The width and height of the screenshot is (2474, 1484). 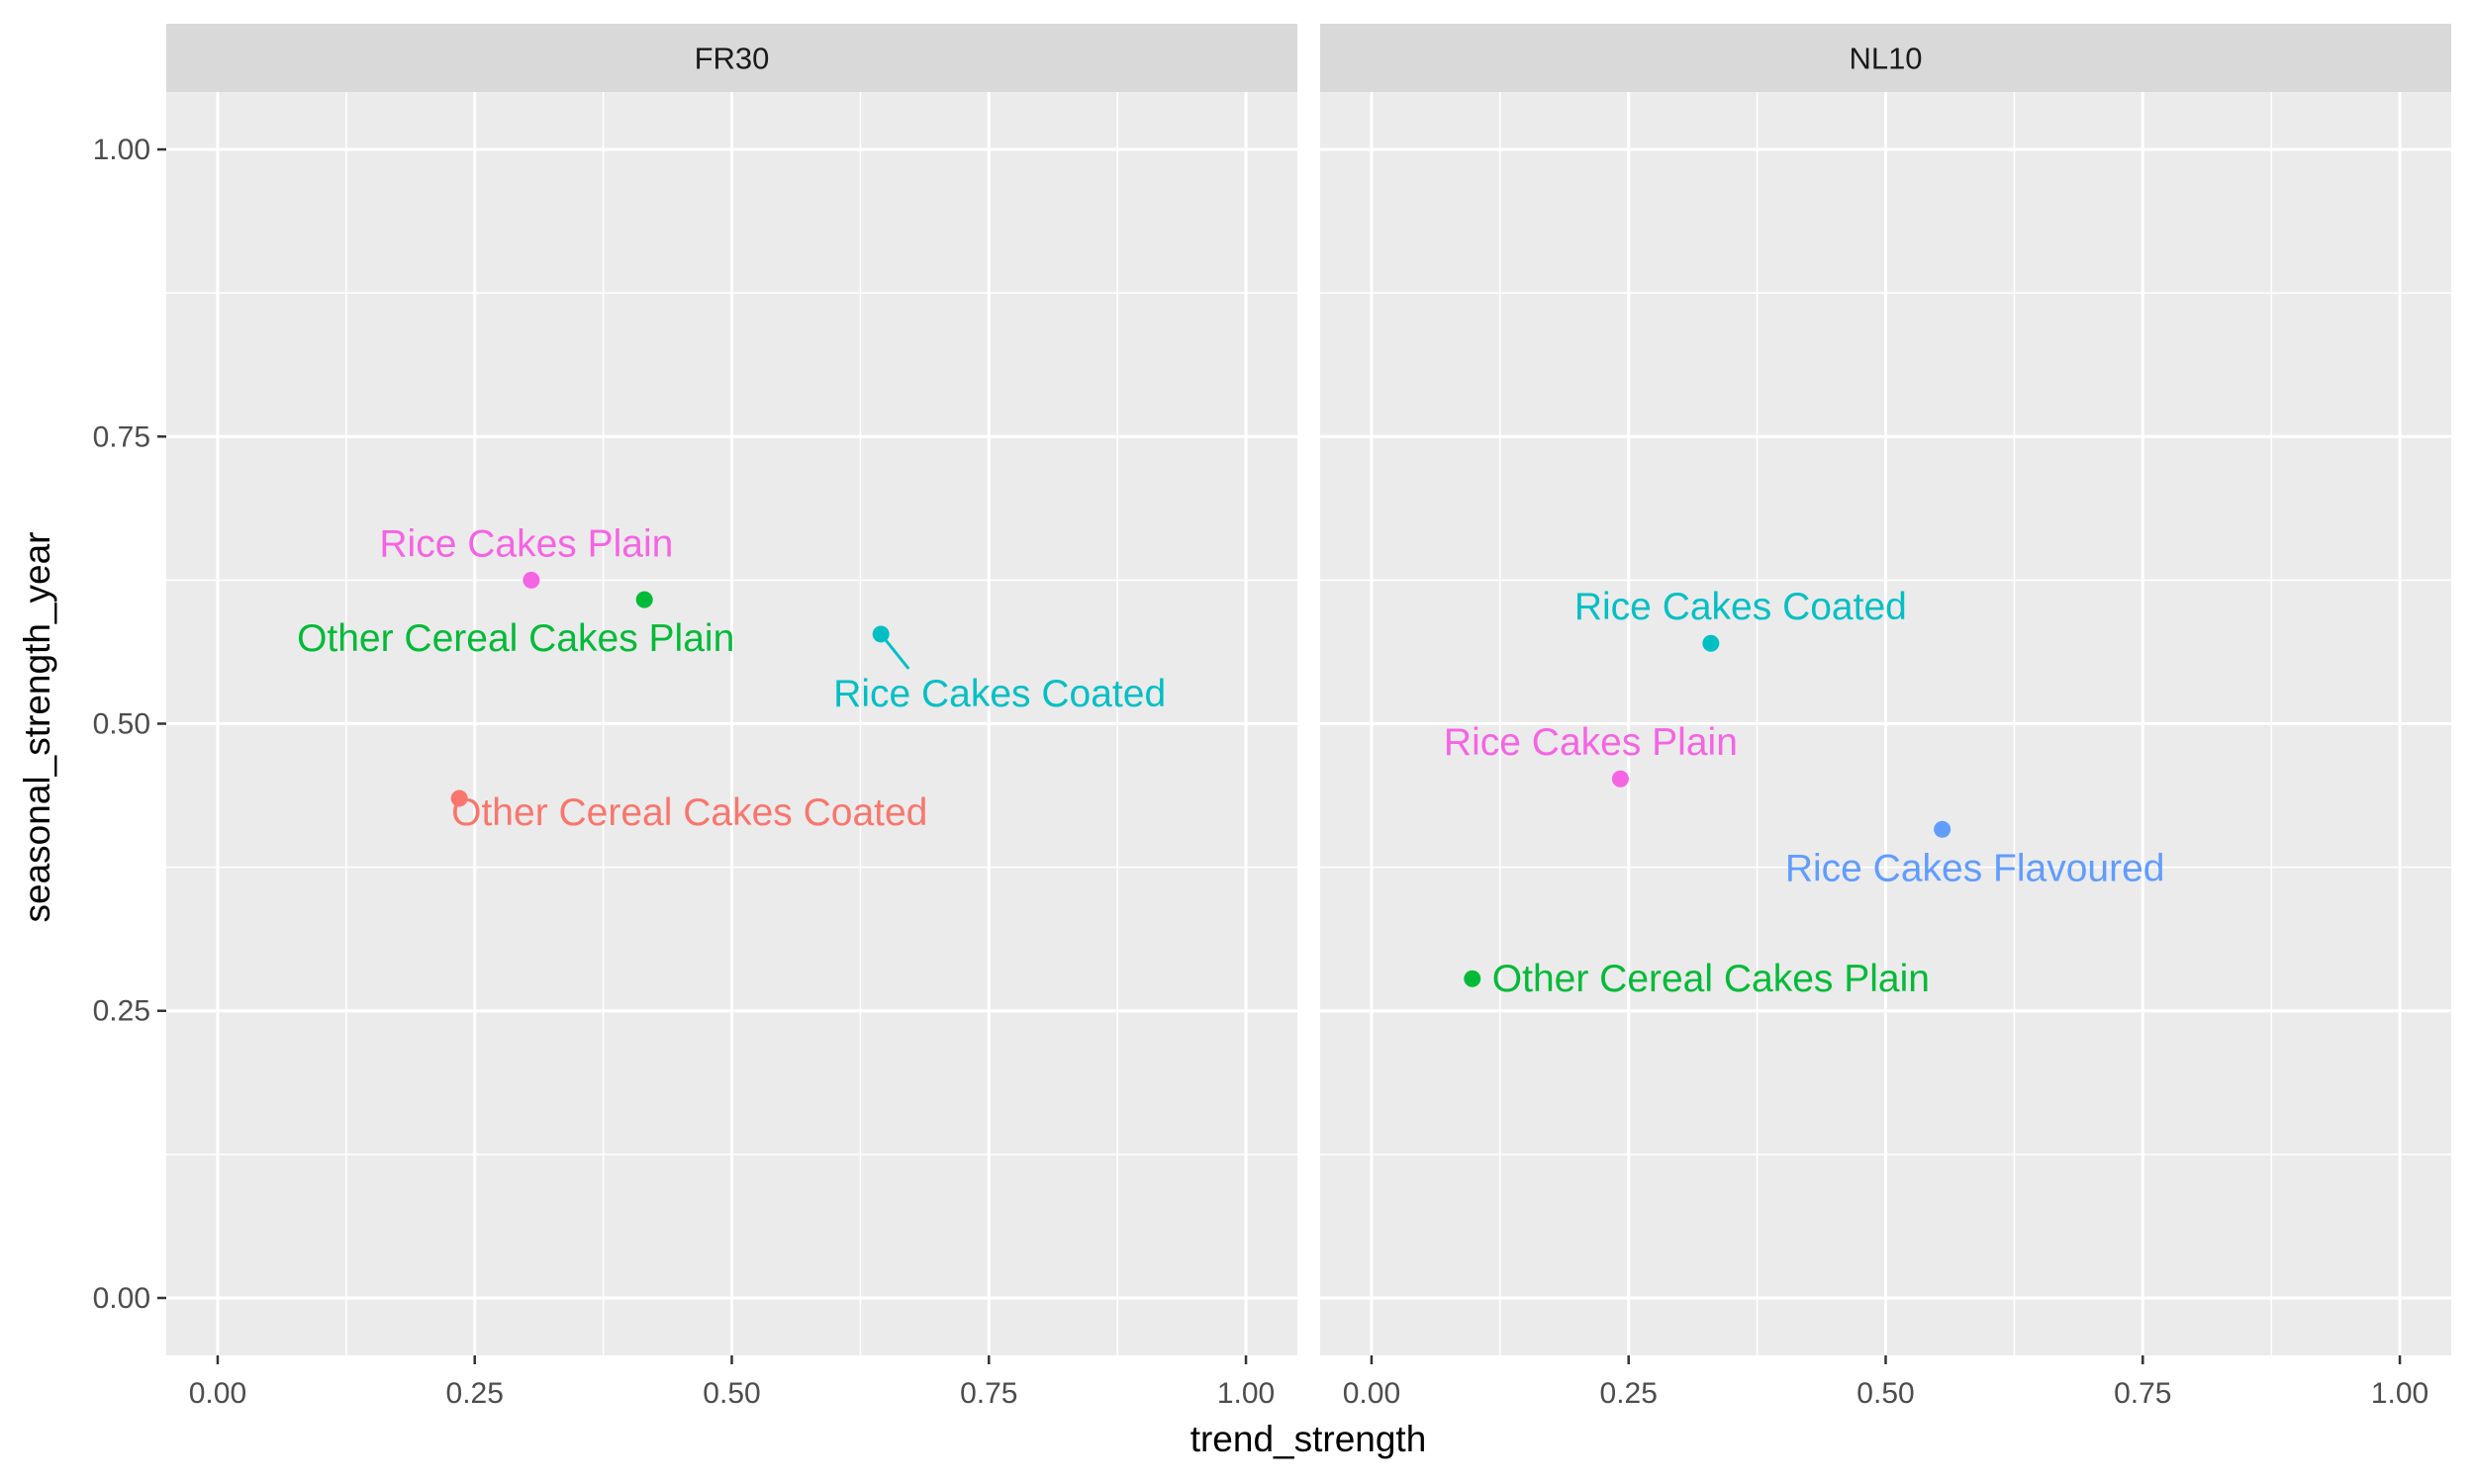 I want to click on y-axis-title: seasonal_strength_year, so click(x=37, y=727).